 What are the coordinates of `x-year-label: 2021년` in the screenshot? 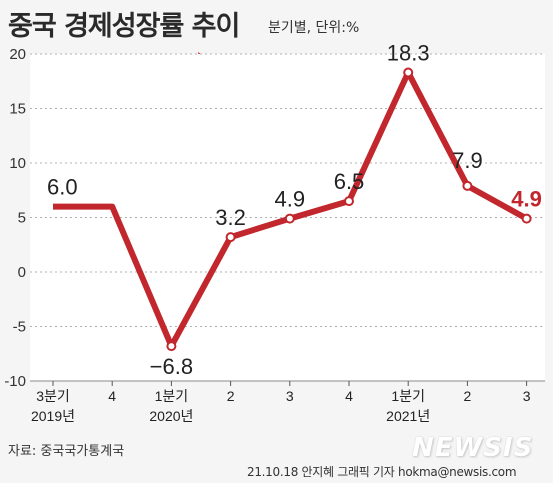 It's located at (408, 416).